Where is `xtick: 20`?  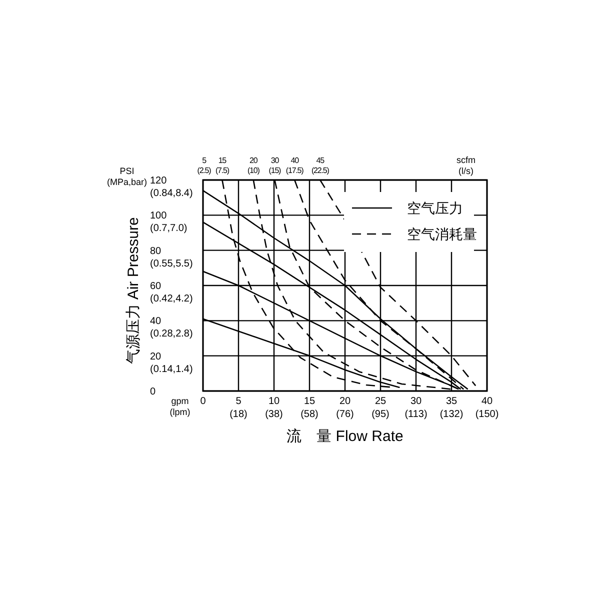 xtick: 20 is located at coordinates (345, 401).